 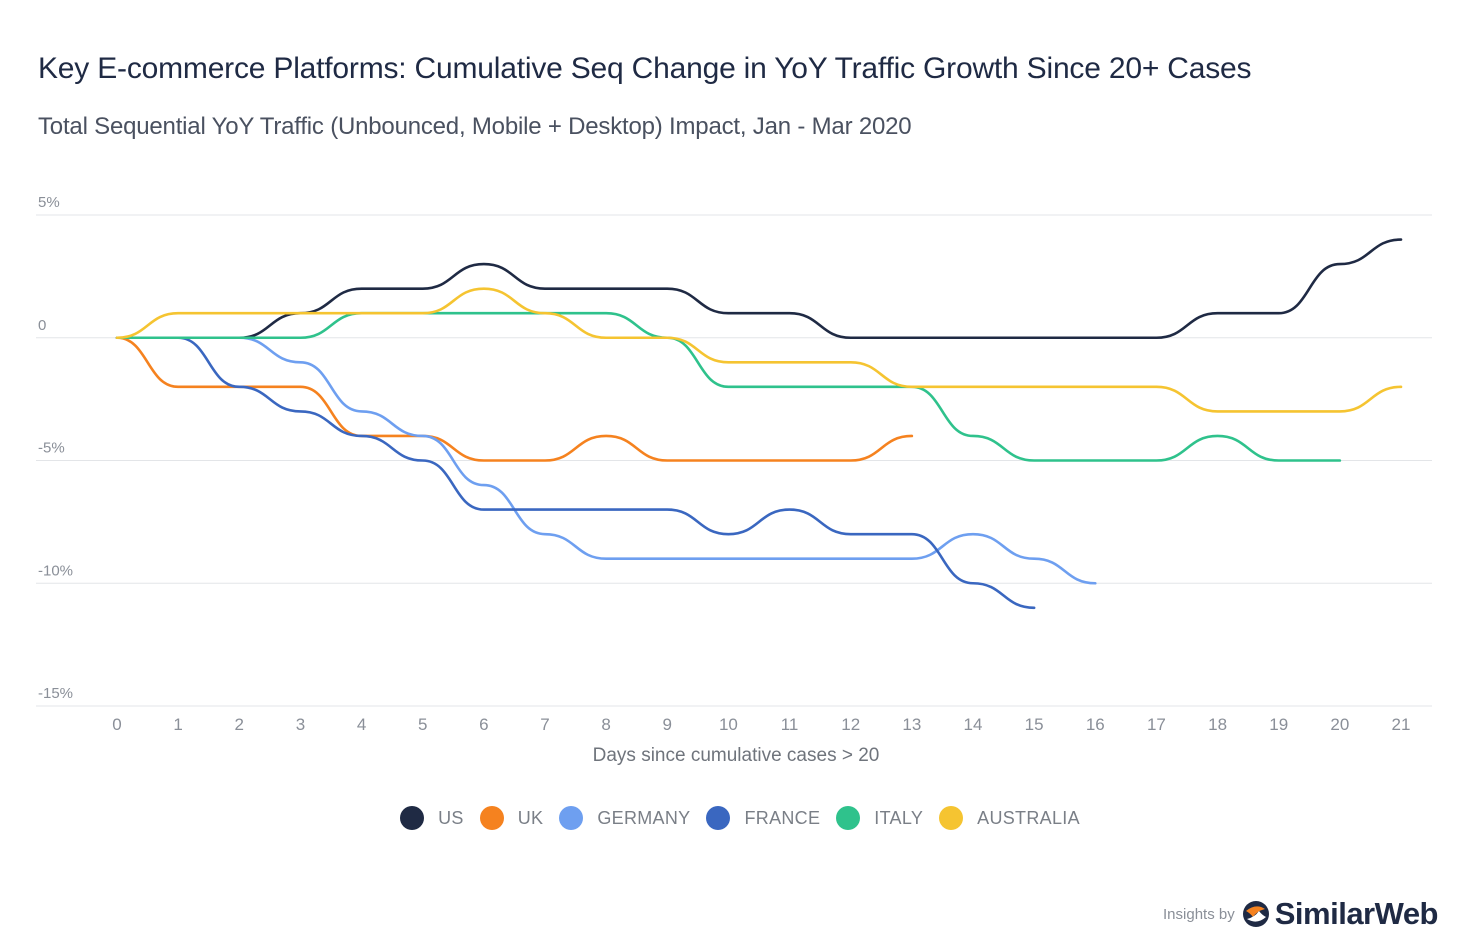 I want to click on brand-prefix: Insights by, so click(x=1199, y=914).